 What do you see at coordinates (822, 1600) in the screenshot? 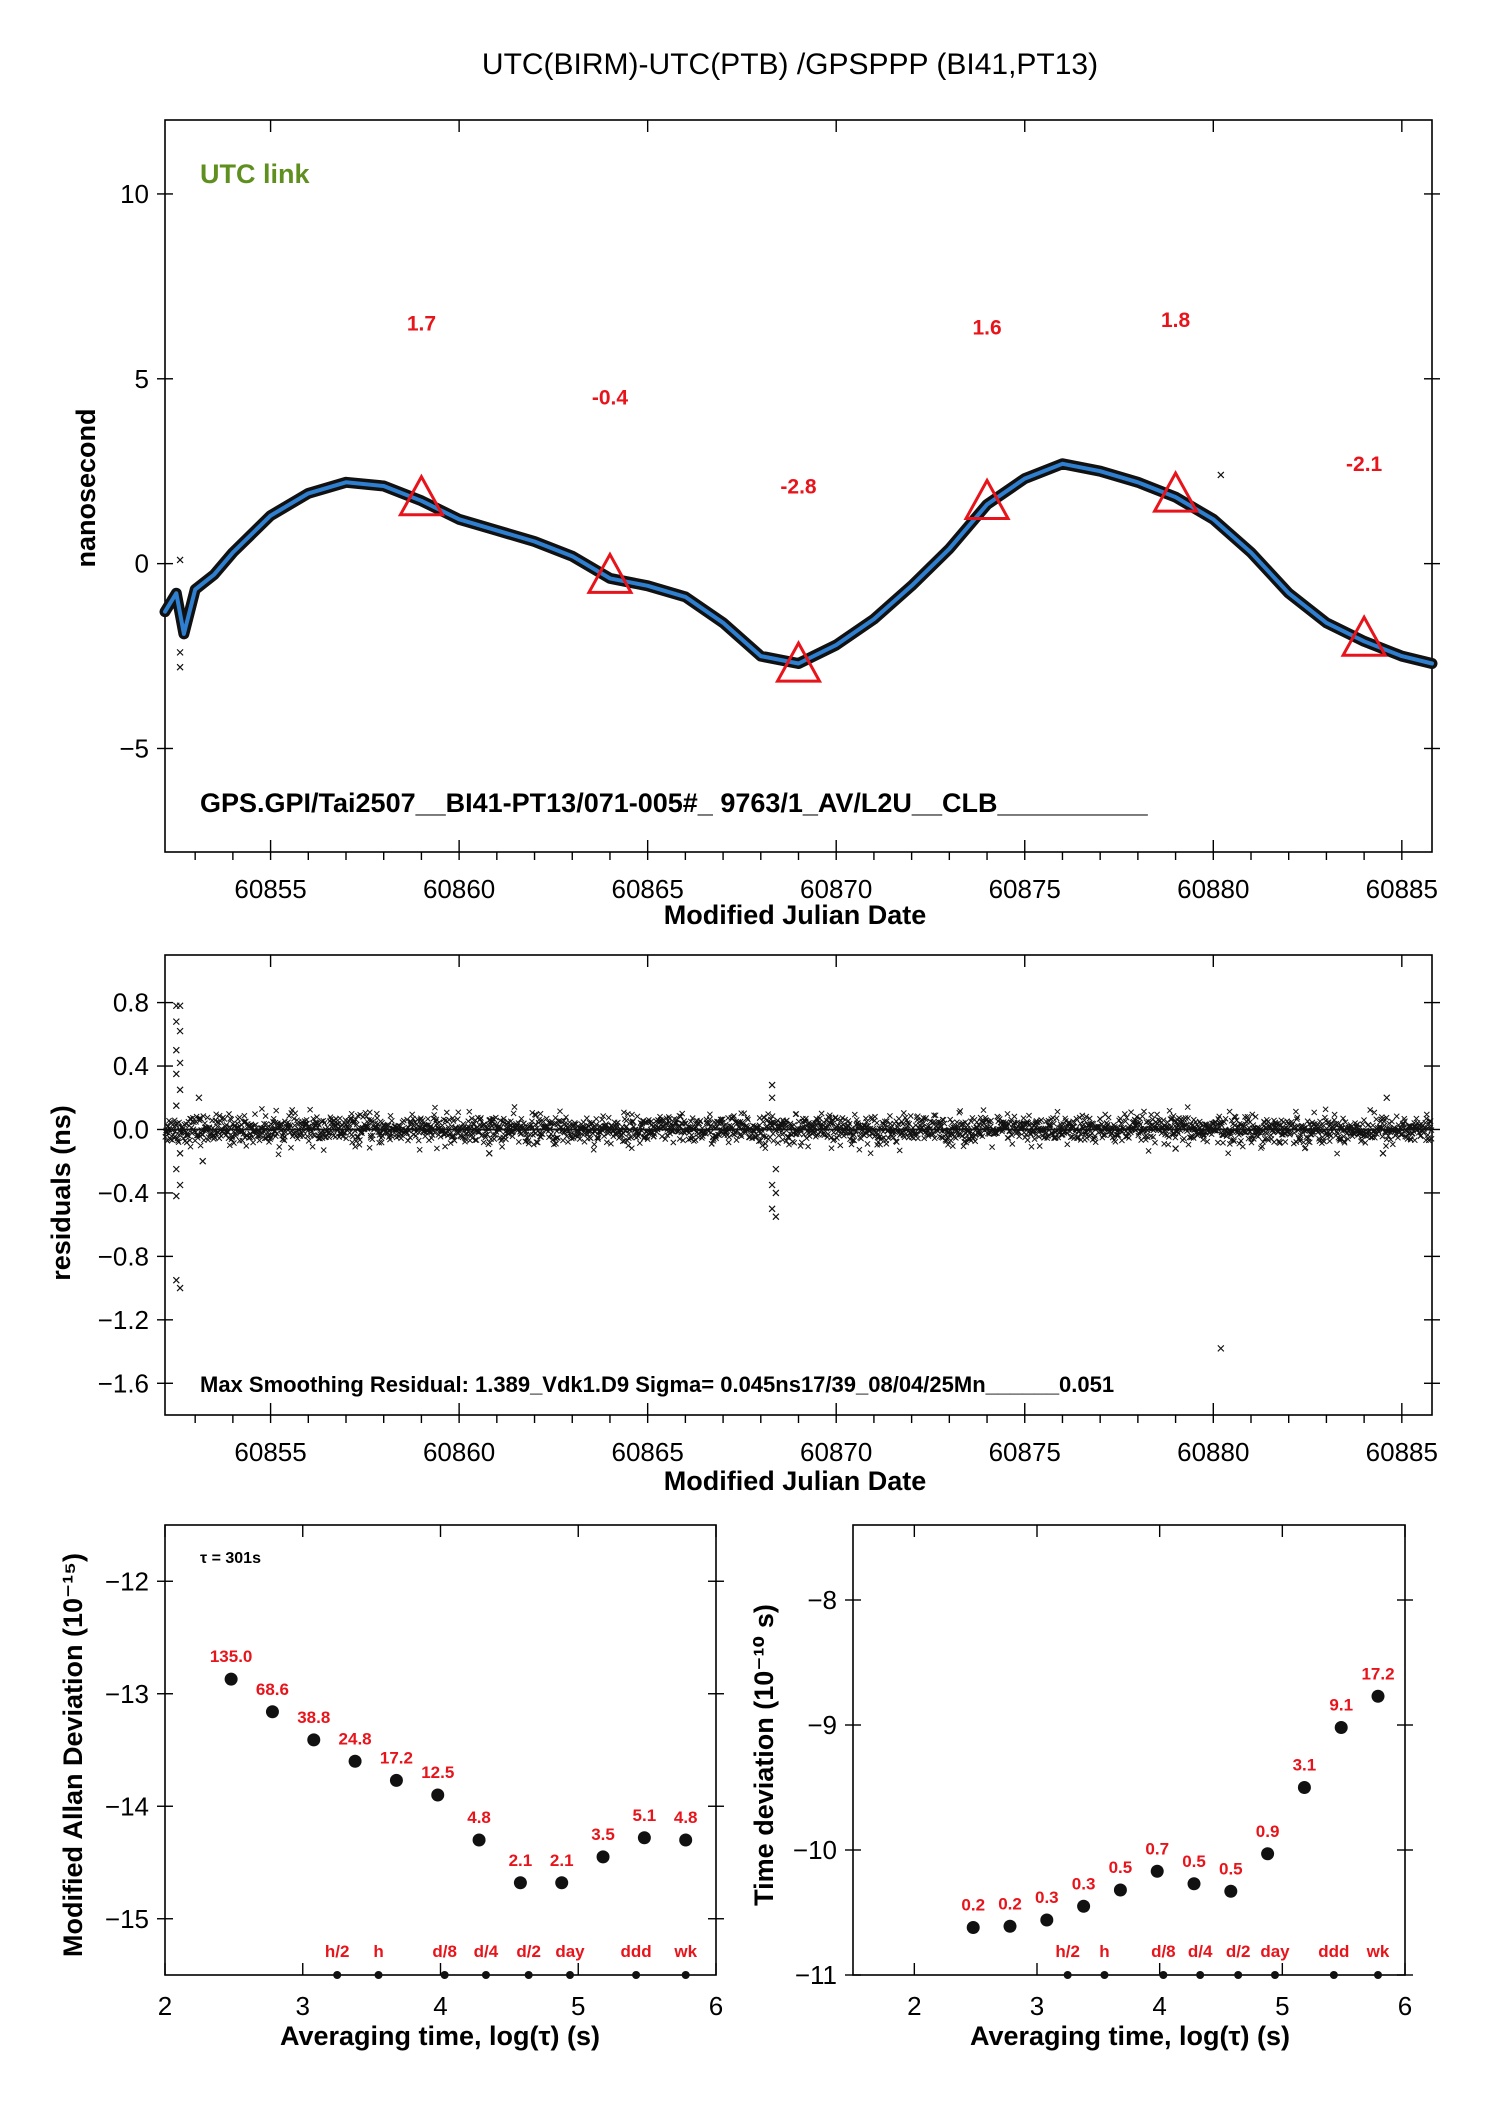
I see `y-tick-label: −8` at bounding box center [822, 1600].